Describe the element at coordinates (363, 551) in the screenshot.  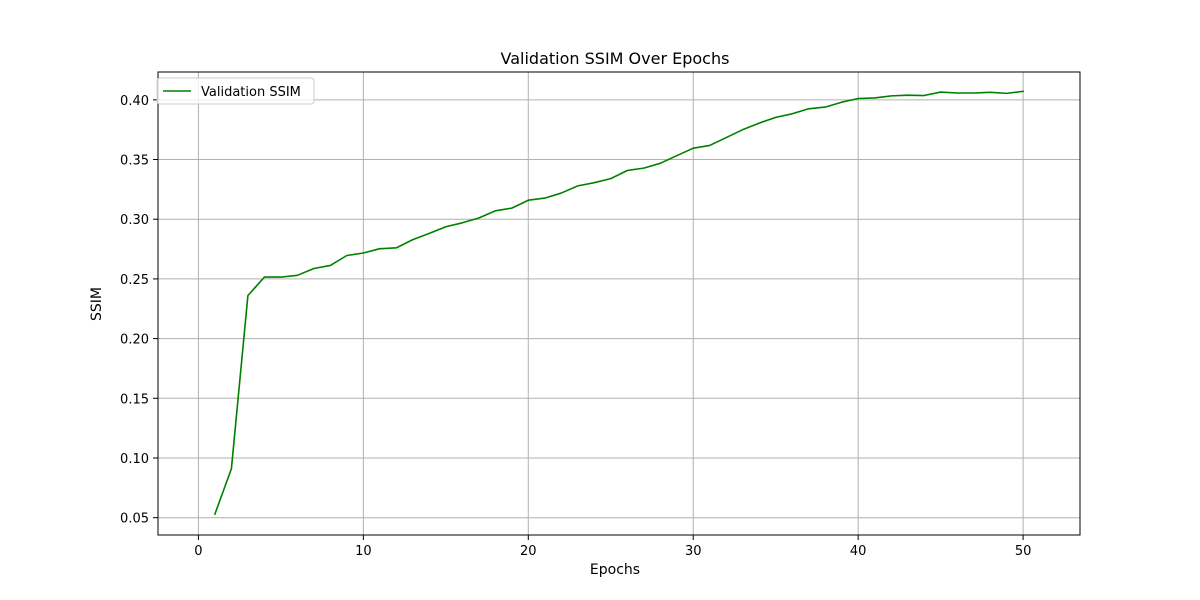
I see `x-tick-label: 10` at that location.